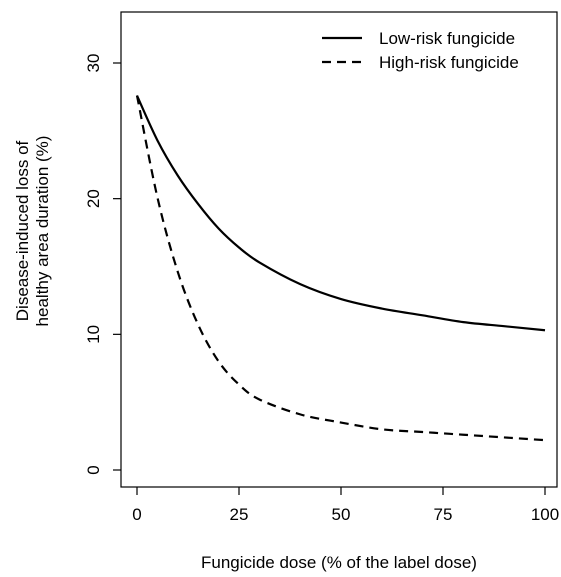  What do you see at coordinates (22, 230) in the screenshot?
I see `y-axis-title-line-1: Disease-induced loss of` at bounding box center [22, 230].